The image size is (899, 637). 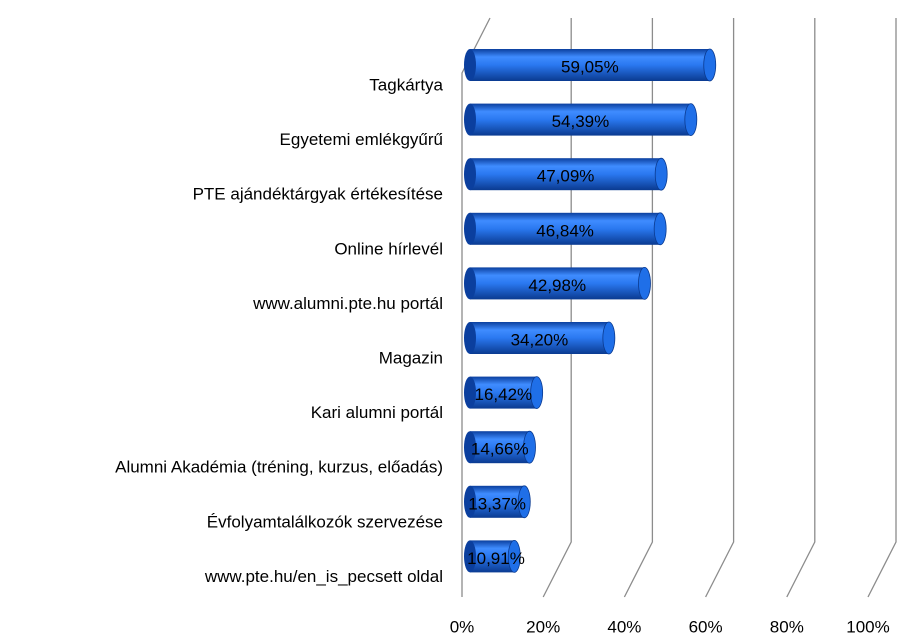 I want to click on x-tick-label: 20%, so click(x=543, y=626).